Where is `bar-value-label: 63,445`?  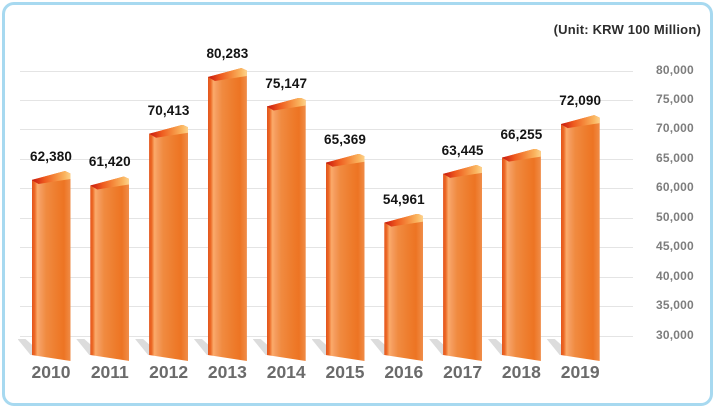 bar-value-label: 63,445 is located at coordinates (462, 150).